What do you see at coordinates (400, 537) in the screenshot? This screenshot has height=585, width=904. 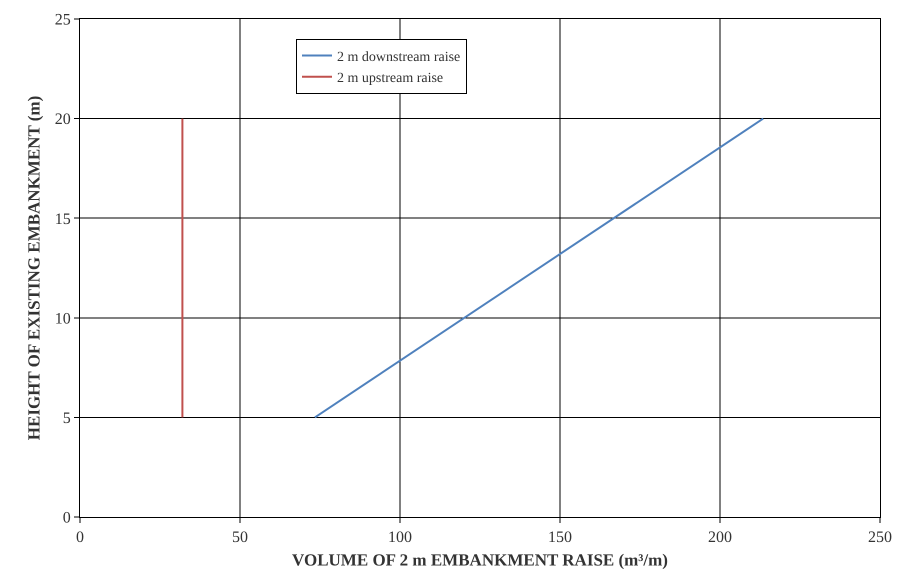 I see `x-tick-label: 100` at bounding box center [400, 537].